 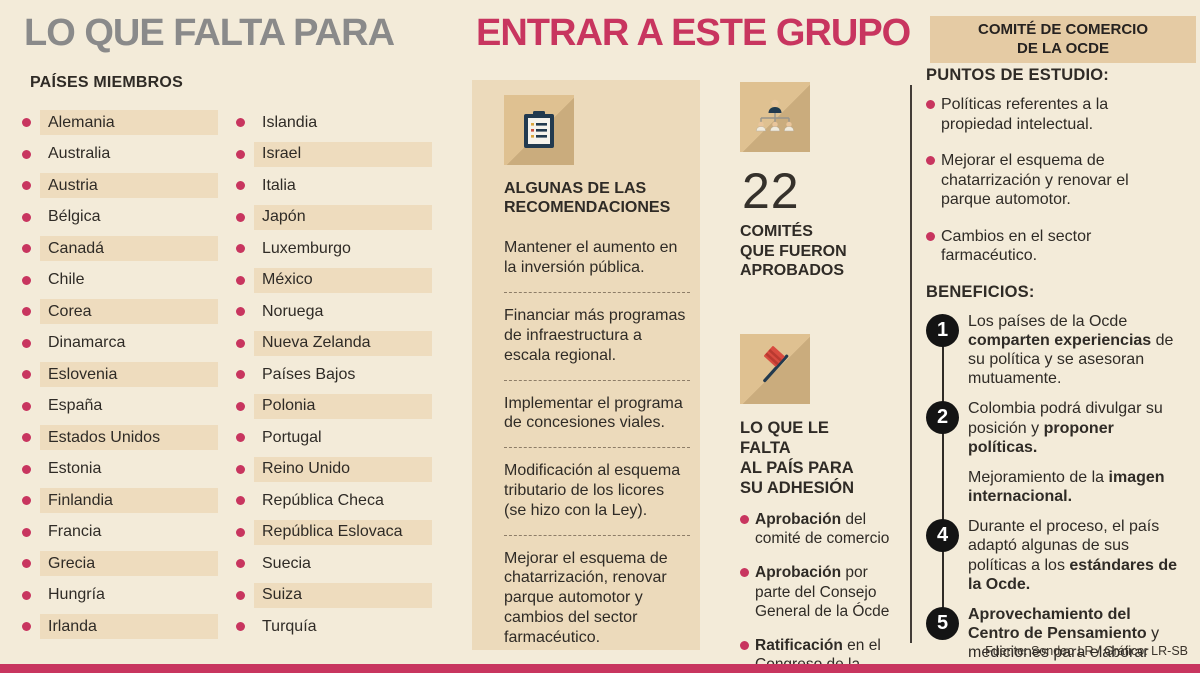 What do you see at coordinates (120, 533) in the screenshot?
I see `country-row: Francia` at bounding box center [120, 533].